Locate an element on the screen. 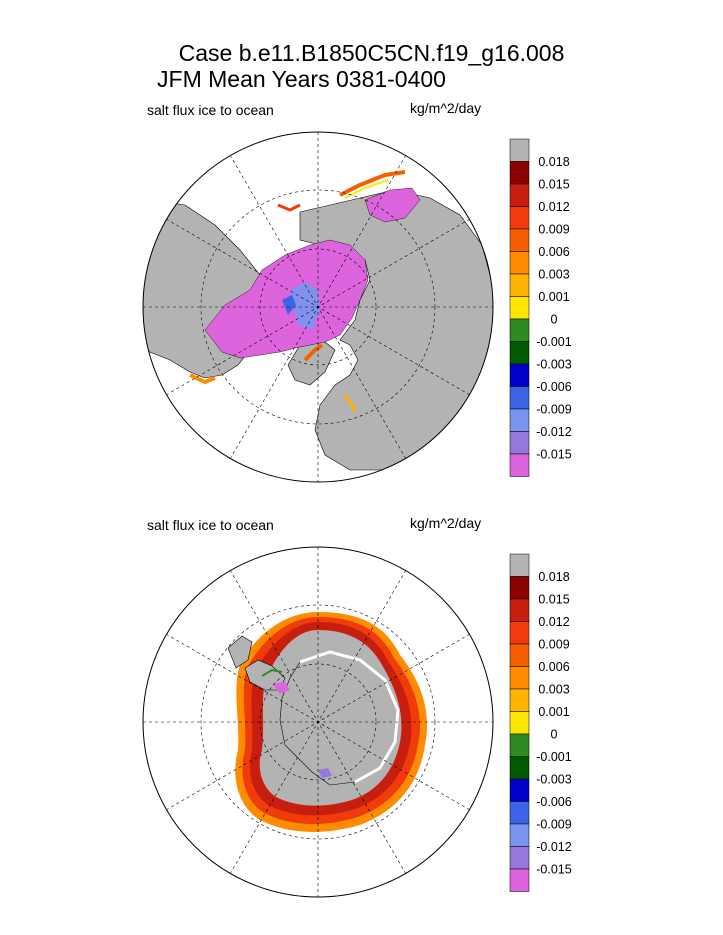  chart-title-period: JFM Mean Years 0381-0400 is located at coordinates (301, 79).